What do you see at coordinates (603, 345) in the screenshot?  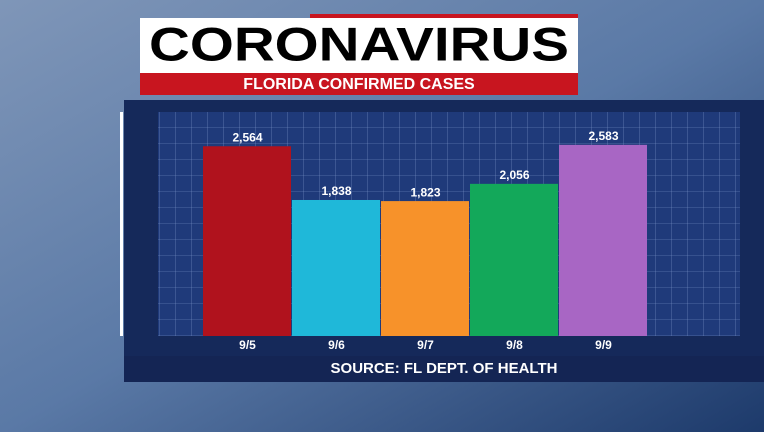 I see `x-tick-label: 9/9` at bounding box center [603, 345].